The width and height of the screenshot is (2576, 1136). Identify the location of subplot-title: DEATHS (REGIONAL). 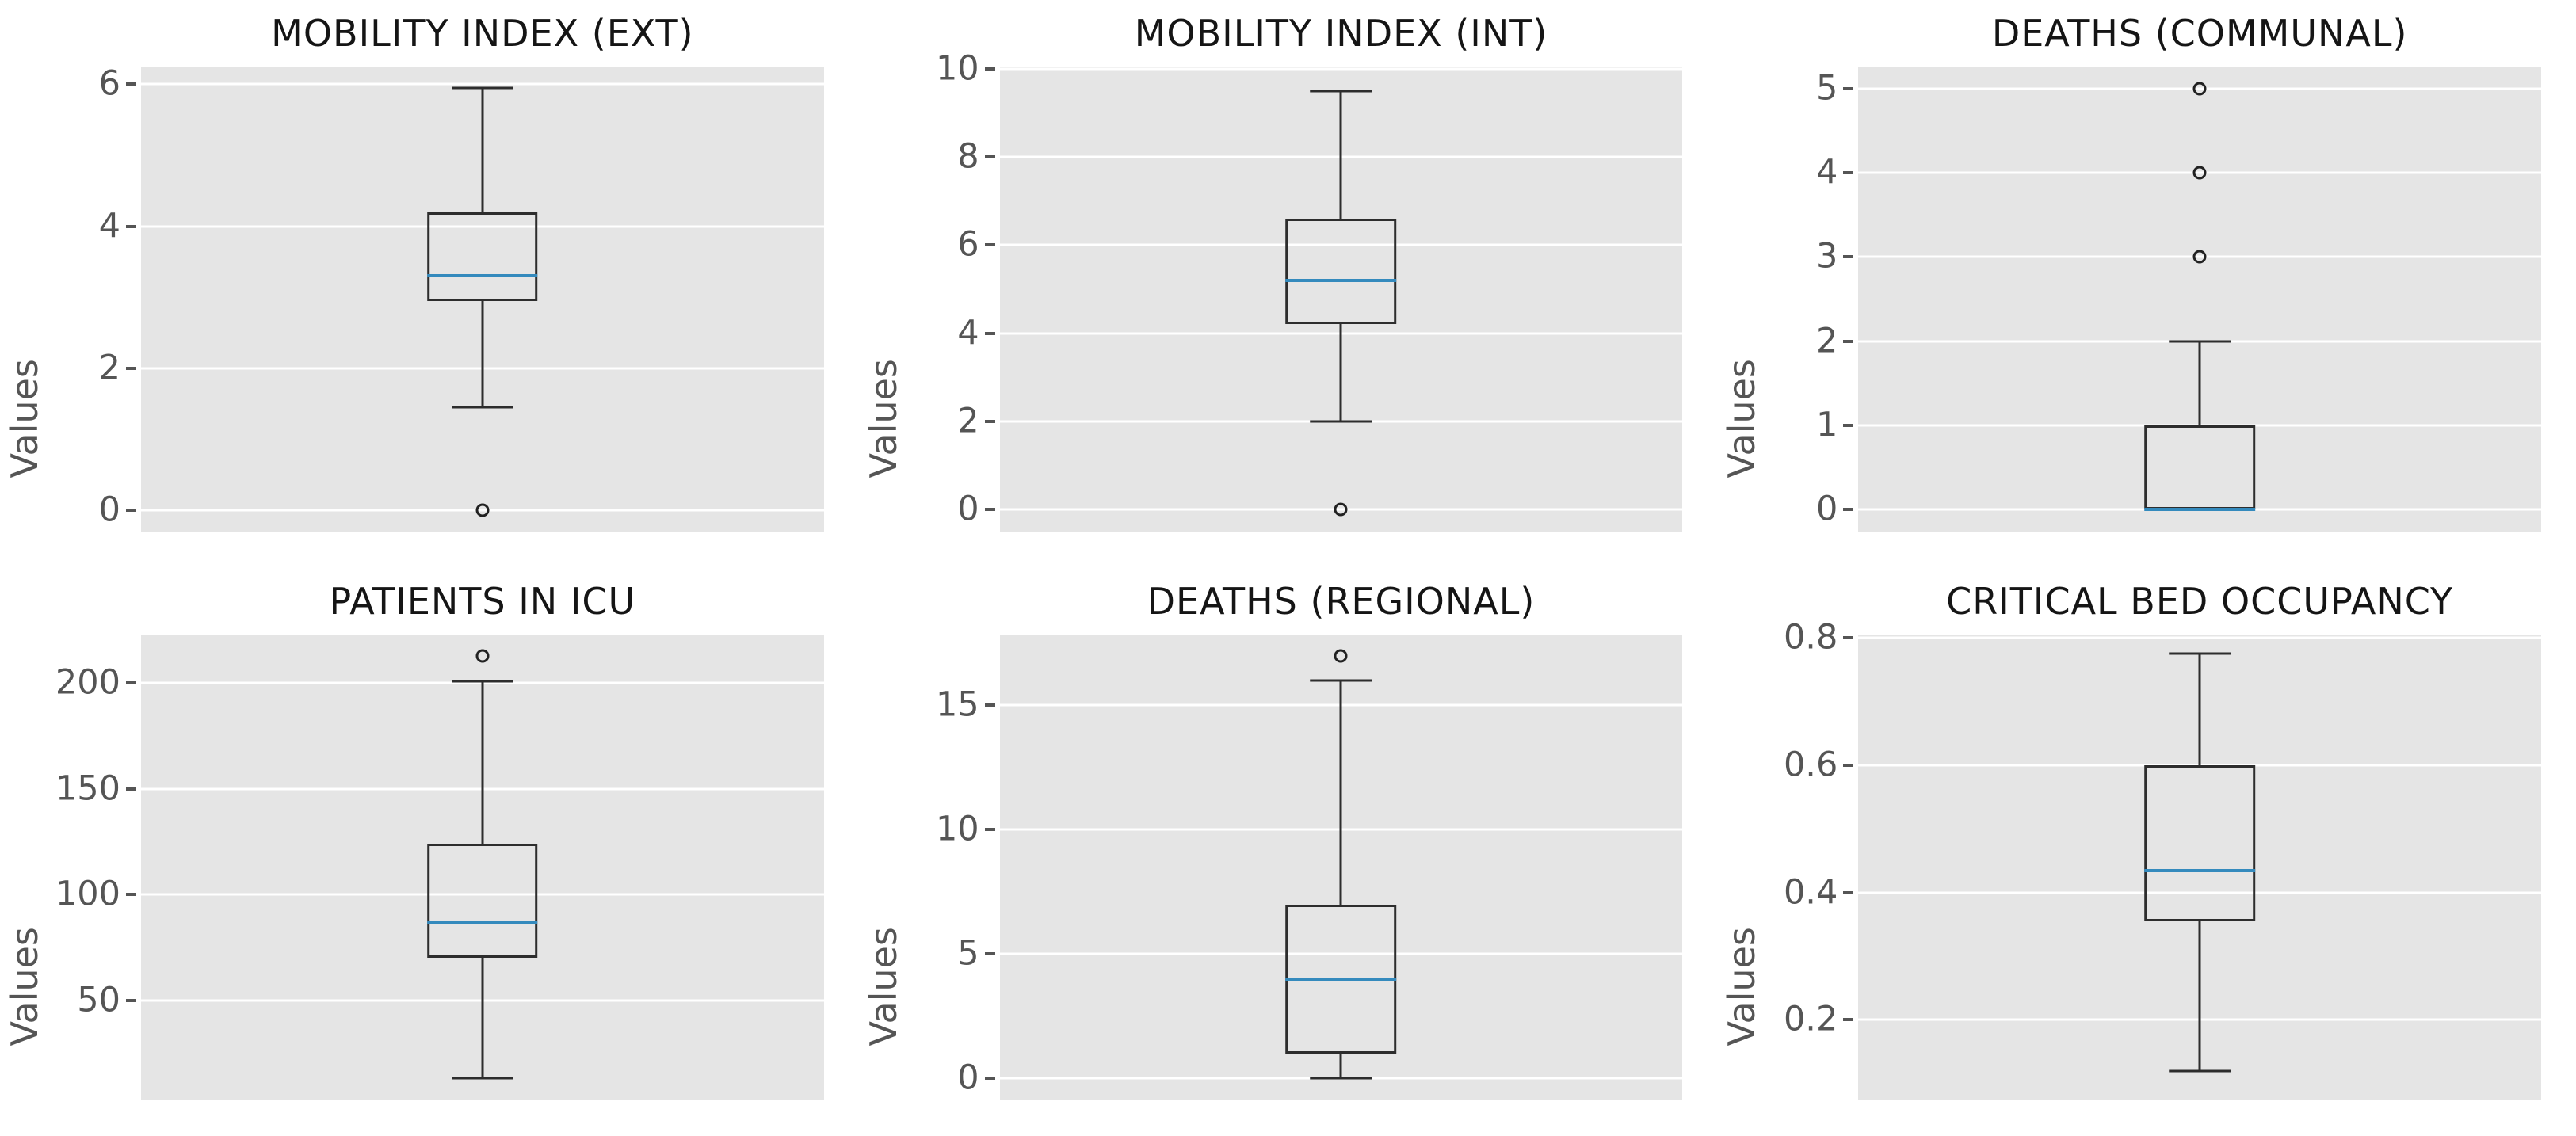
(1341, 601).